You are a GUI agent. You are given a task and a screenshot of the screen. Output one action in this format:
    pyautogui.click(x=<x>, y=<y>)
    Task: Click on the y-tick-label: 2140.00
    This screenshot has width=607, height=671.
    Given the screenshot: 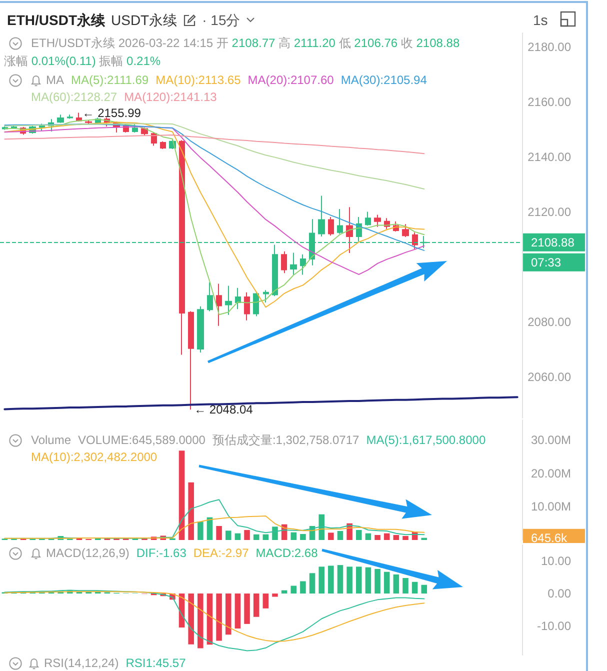 What is the action you would take?
    pyautogui.click(x=550, y=157)
    